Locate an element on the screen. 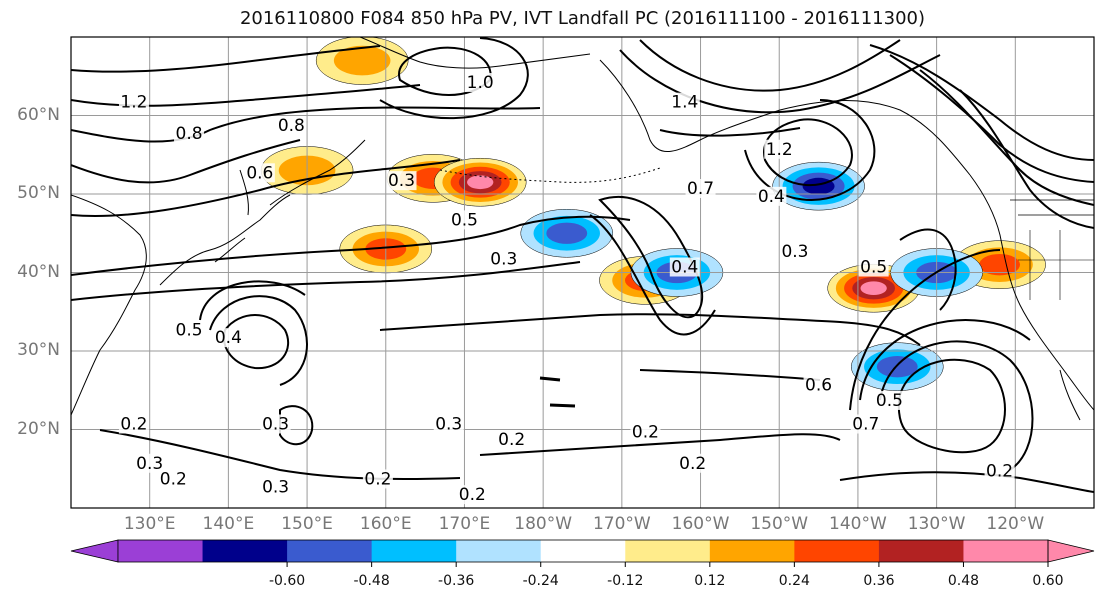 The height and width of the screenshot is (601, 1105). colorbar-tick-label: -0.48 is located at coordinates (371, 581).